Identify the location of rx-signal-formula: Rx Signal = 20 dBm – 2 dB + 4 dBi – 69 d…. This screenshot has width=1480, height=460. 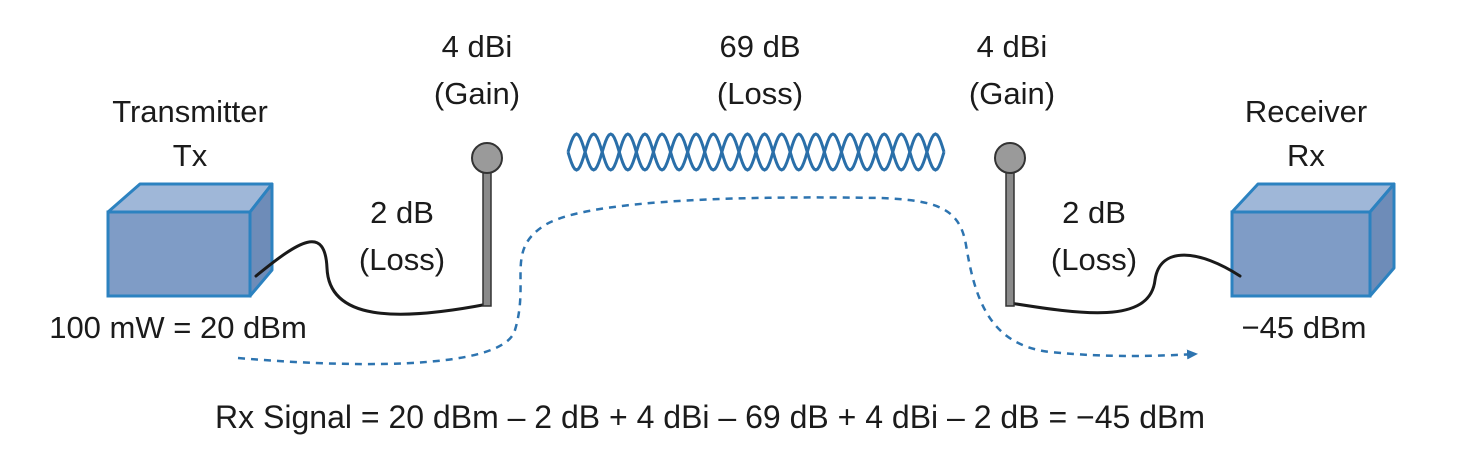
(710, 417).